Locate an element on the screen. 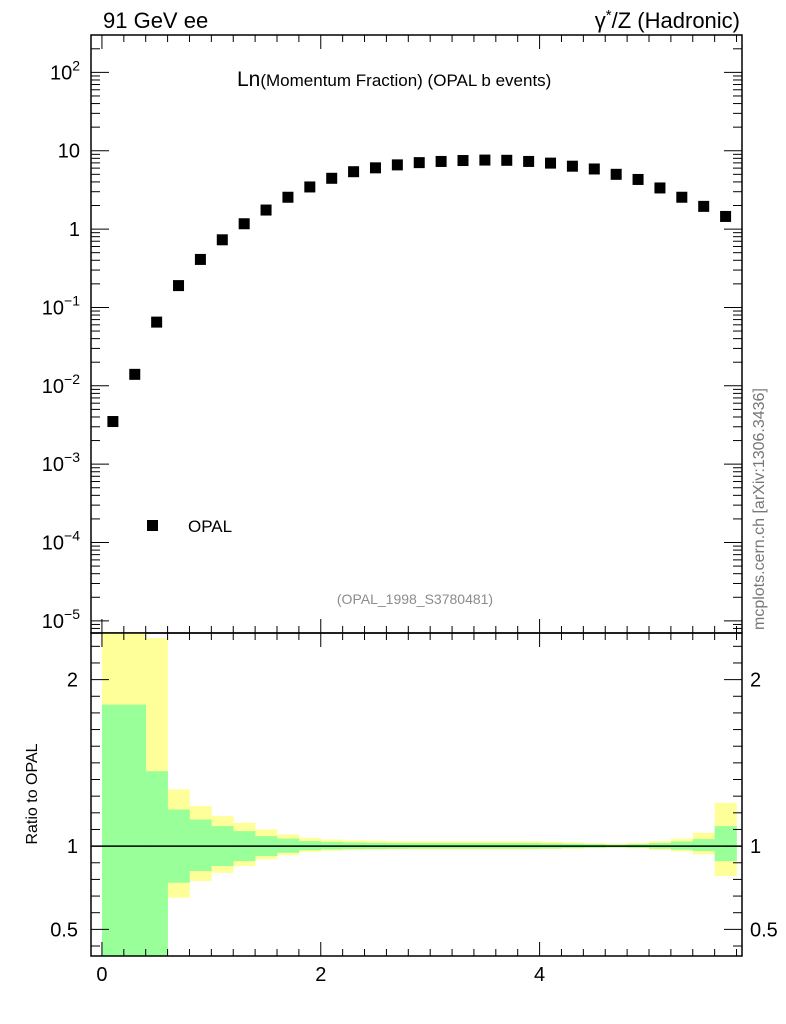 Image resolution: width=786 pixels, height=1024 pixels. ratio-y-tick-label-right: 0.5 is located at coordinates (764, 930).